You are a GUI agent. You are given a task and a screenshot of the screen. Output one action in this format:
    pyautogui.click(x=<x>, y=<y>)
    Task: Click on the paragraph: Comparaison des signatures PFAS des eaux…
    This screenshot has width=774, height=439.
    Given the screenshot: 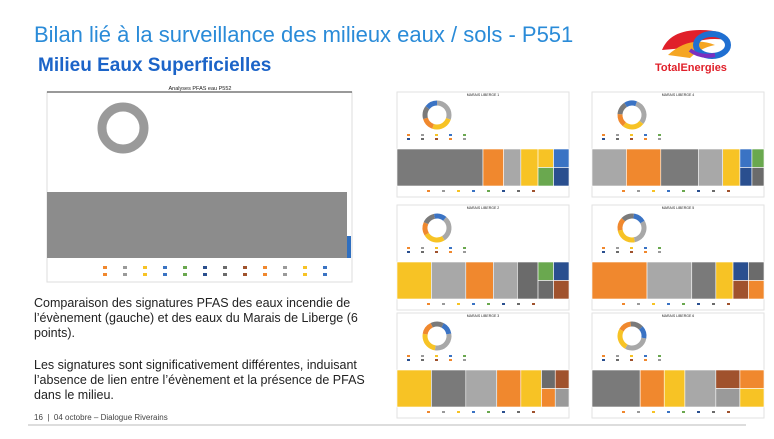 What is the action you would take?
    pyautogui.click(x=196, y=318)
    